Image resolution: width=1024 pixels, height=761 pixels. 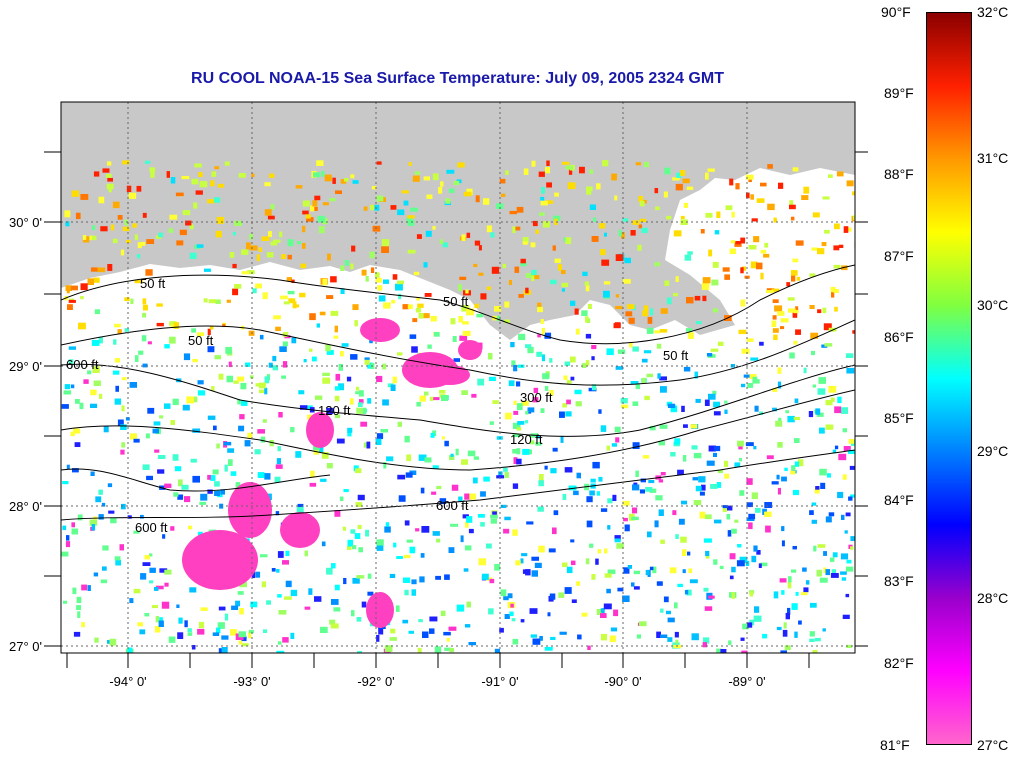 What do you see at coordinates (25, 506) in the screenshot?
I see `lat-label: 28° 0'` at bounding box center [25, 506].